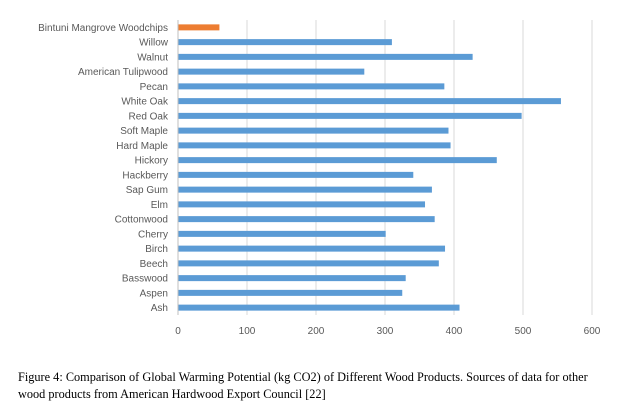  What do you see at coordinates (145, 279) in the screenshot?
I see `category-label-basswood: Basswood` at bounding box center [145, 279].